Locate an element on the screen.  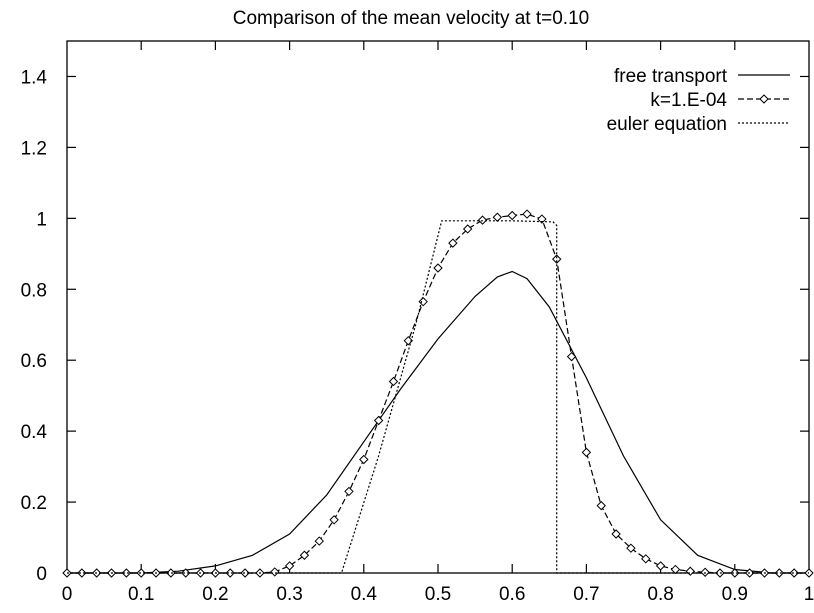
legend: free transport k=1.E-04 euler equation is located at coordinates (698, 100).